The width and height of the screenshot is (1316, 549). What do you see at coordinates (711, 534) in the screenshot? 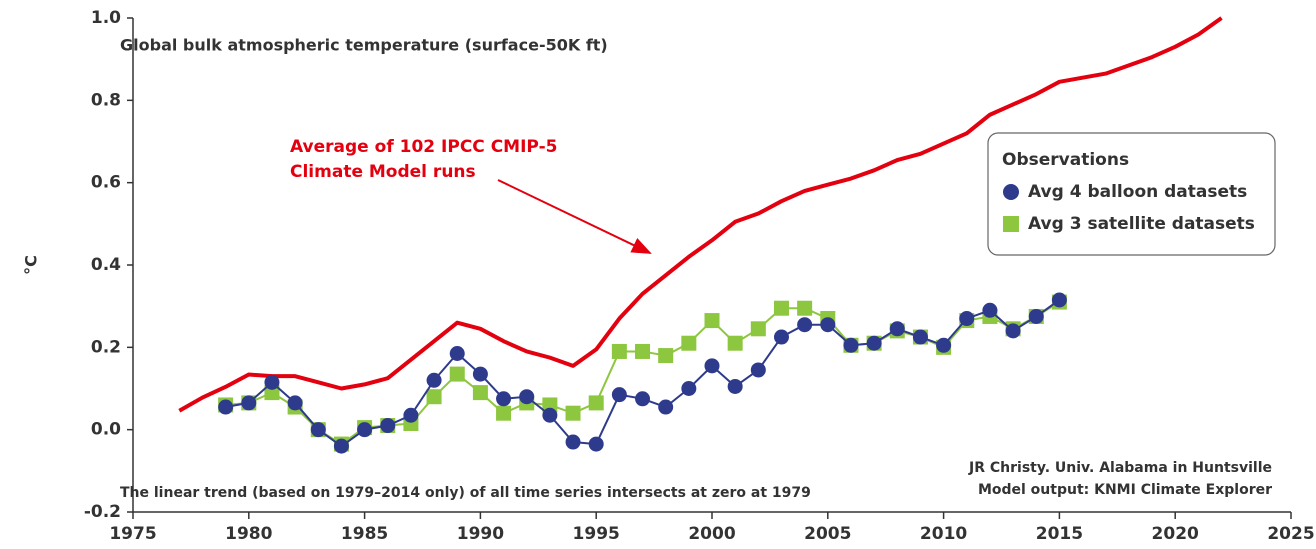
I see `x-tick-label: 2000` at bounding box center [711, 534].